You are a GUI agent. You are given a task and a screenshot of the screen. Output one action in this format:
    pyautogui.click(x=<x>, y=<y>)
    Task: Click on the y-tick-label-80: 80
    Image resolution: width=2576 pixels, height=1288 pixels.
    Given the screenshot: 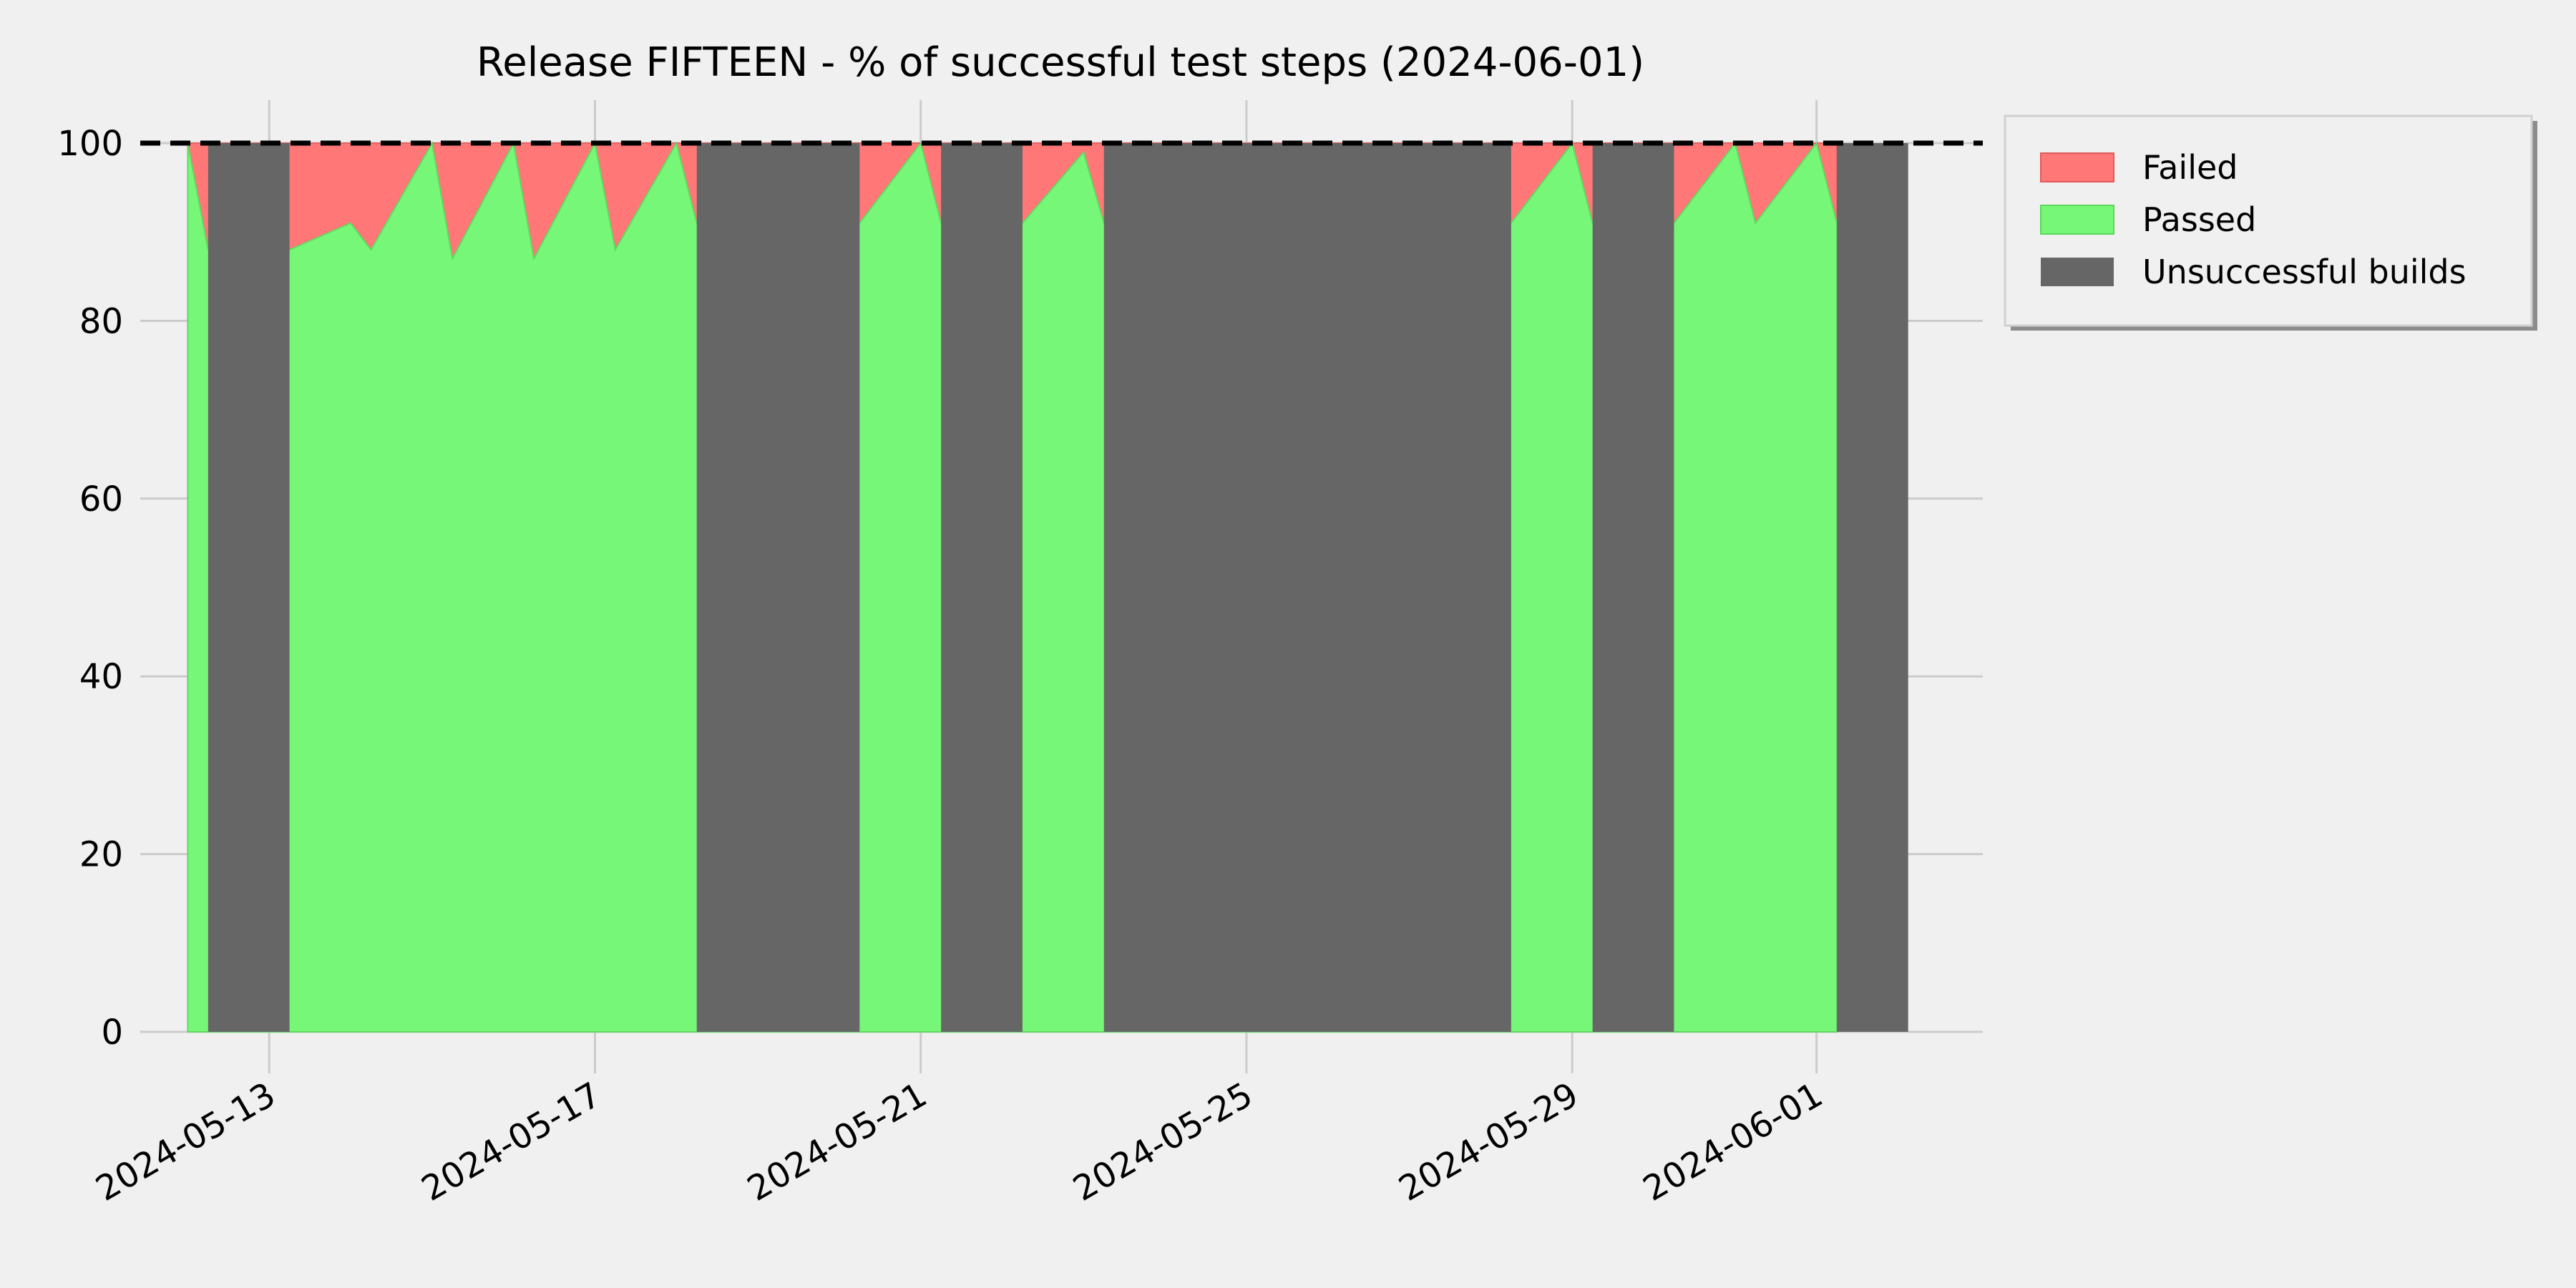 What is the action you would take?
    pyautogui.click(x=101, y=321)
    